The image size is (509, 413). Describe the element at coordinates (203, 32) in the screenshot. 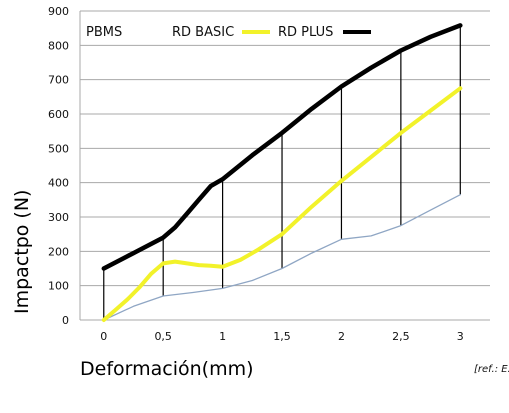

I see `legend-label-rd-basic: RD BASIC` at that location.